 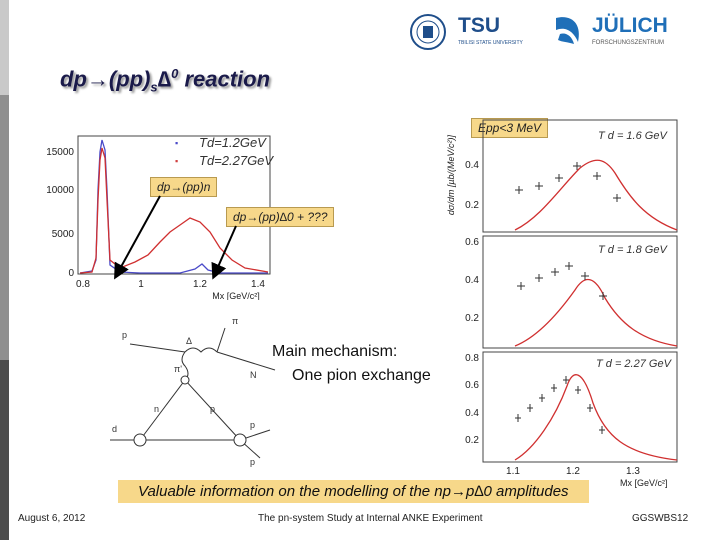 I want to click on title-main: dp→(pp), so click(x=105, y=79).